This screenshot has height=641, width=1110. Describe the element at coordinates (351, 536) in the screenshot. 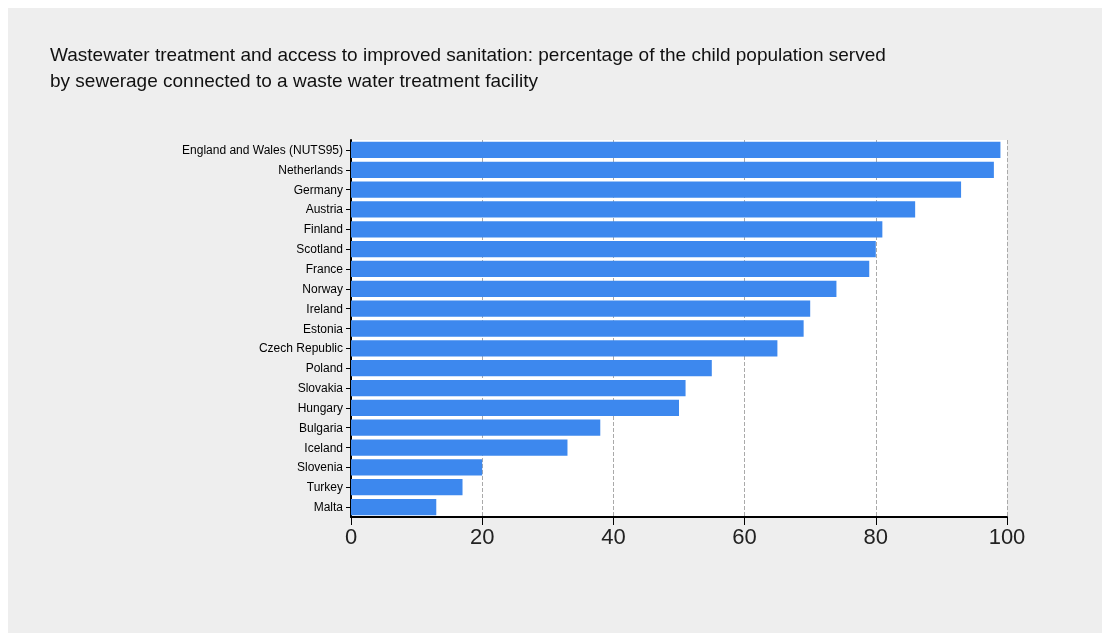

I see `x-tick-label: 0` at that location.